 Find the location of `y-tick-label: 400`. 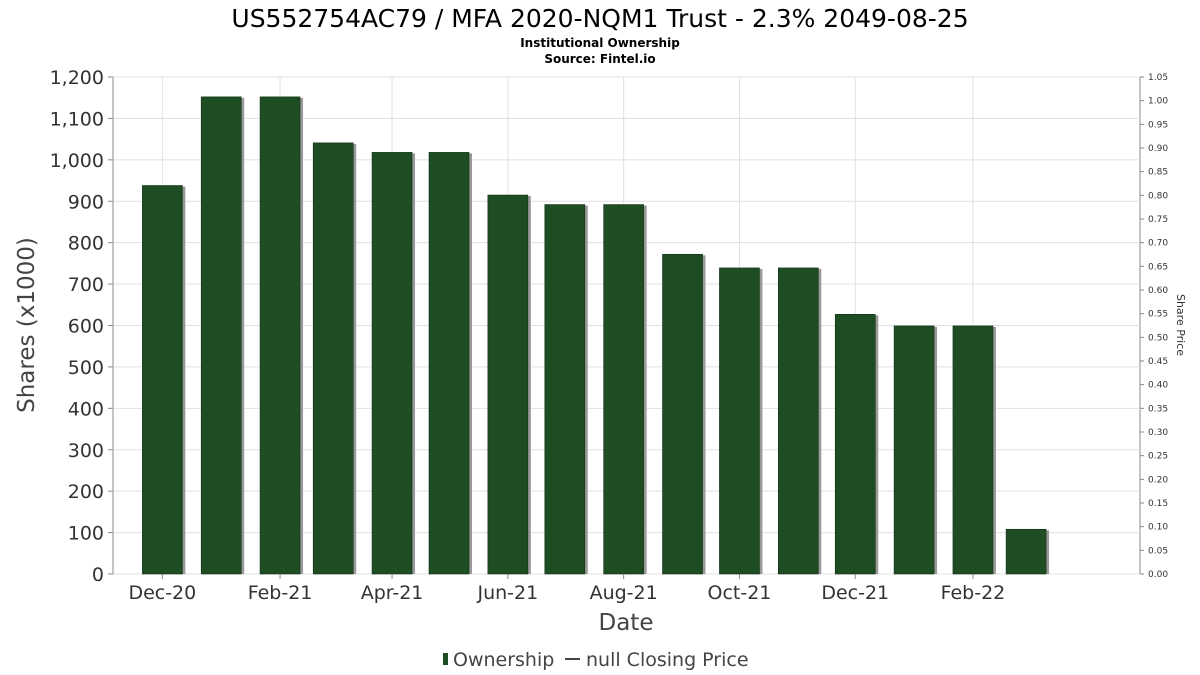

y-tick-label: 400 is located at coordinates (86, 409).